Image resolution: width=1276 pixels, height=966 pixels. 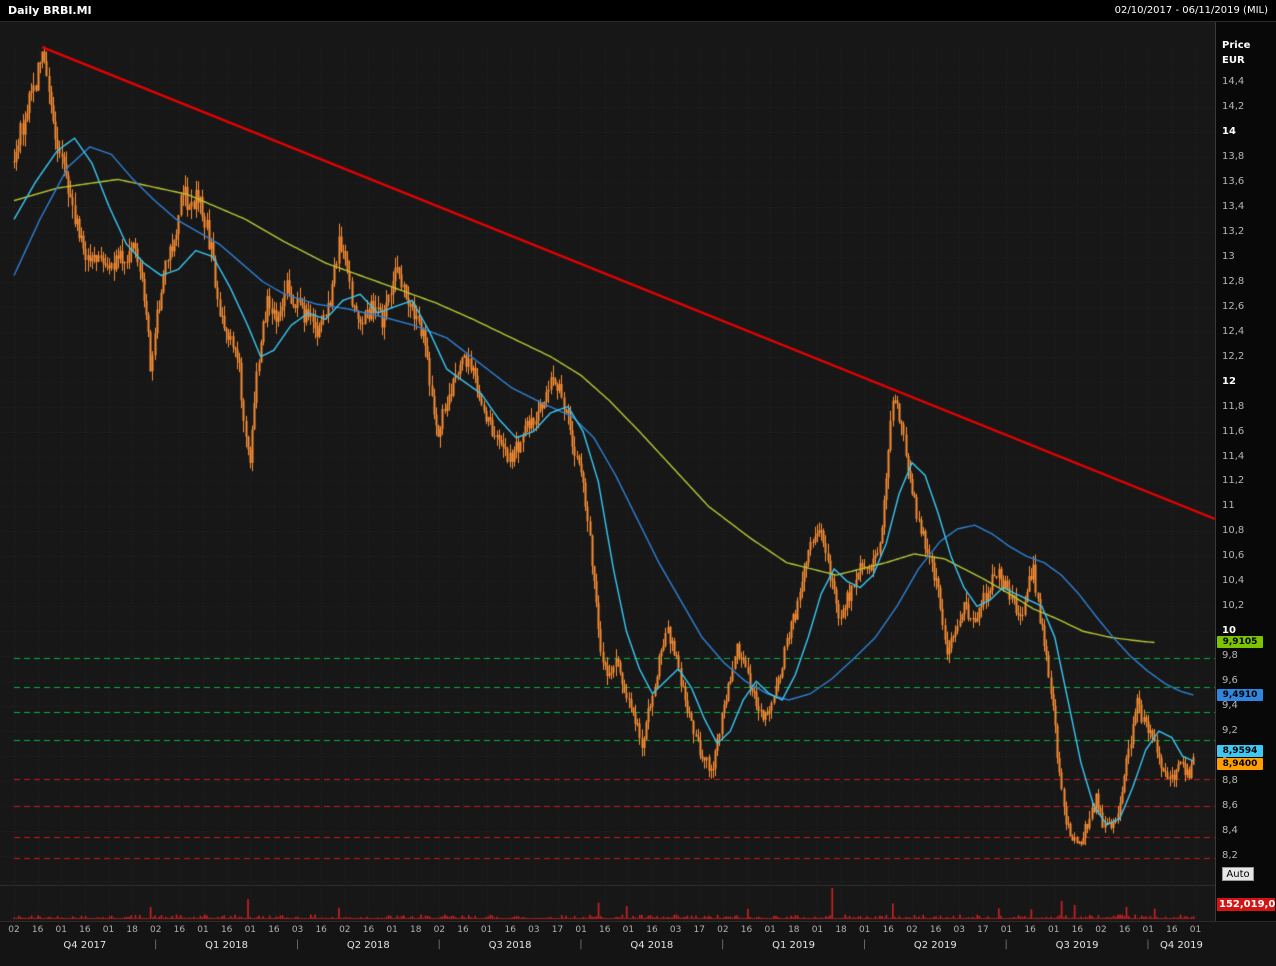 What do you see at coordinates (1233, 206) in the screenshot?
I see `y-axis-tick-label: 13,4` at bounding box center [1233, 206].